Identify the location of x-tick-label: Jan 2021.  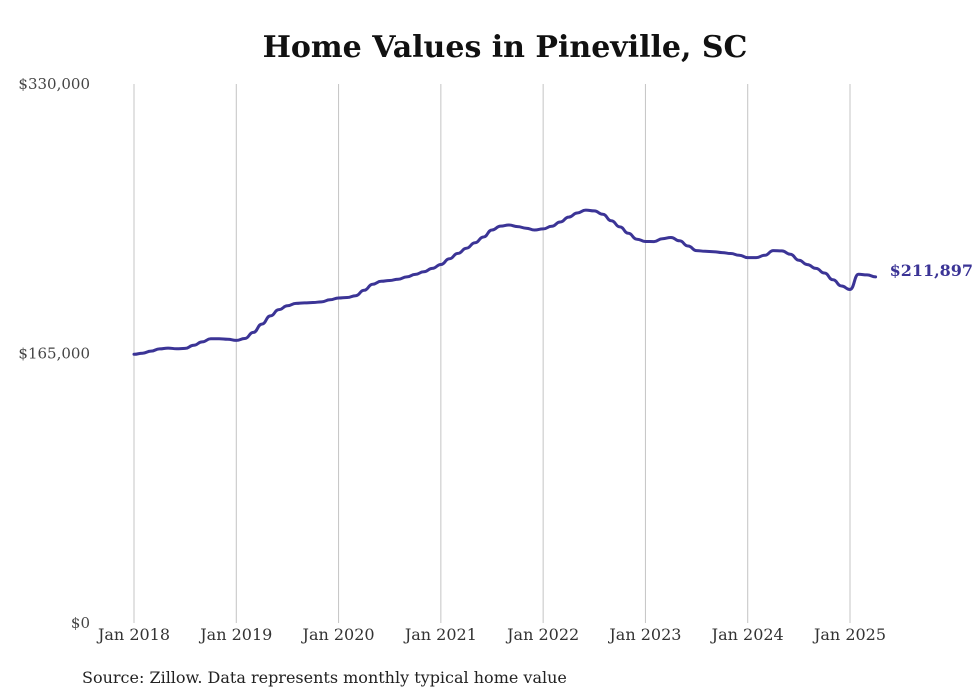
(440, 634).